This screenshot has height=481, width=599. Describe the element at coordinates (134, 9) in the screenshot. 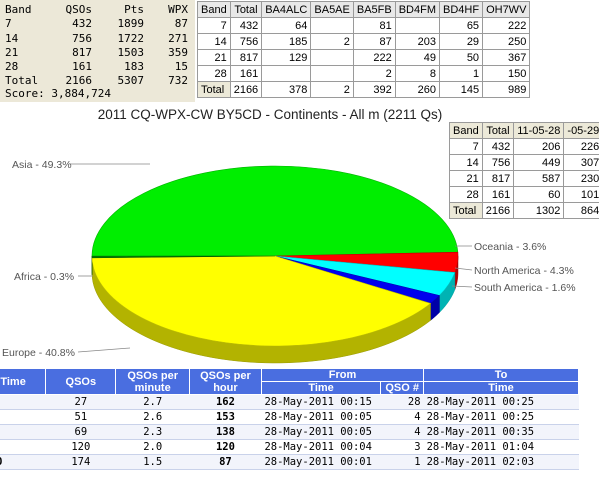

I see `summary-header: Pts` at that location.